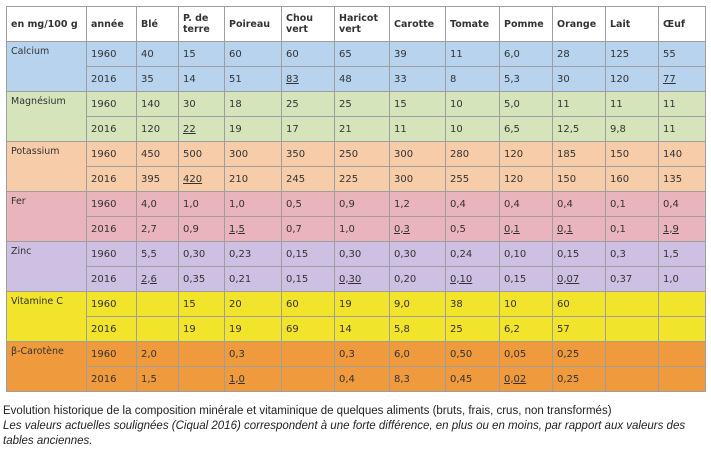 The height and width of the screenshot is (456, 711). What do you see at coordinates (253, 279) in the screenshot?
I see `value-cell: 0,21` at bounding box center [253, 279].